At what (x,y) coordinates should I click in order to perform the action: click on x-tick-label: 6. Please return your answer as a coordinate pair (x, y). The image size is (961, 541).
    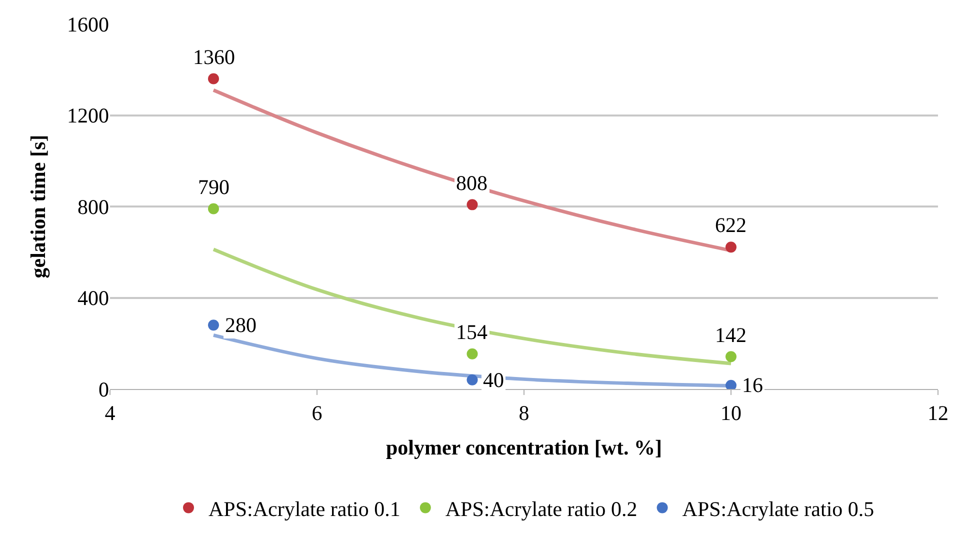
    Looking at the image, I should click on (317, 413).